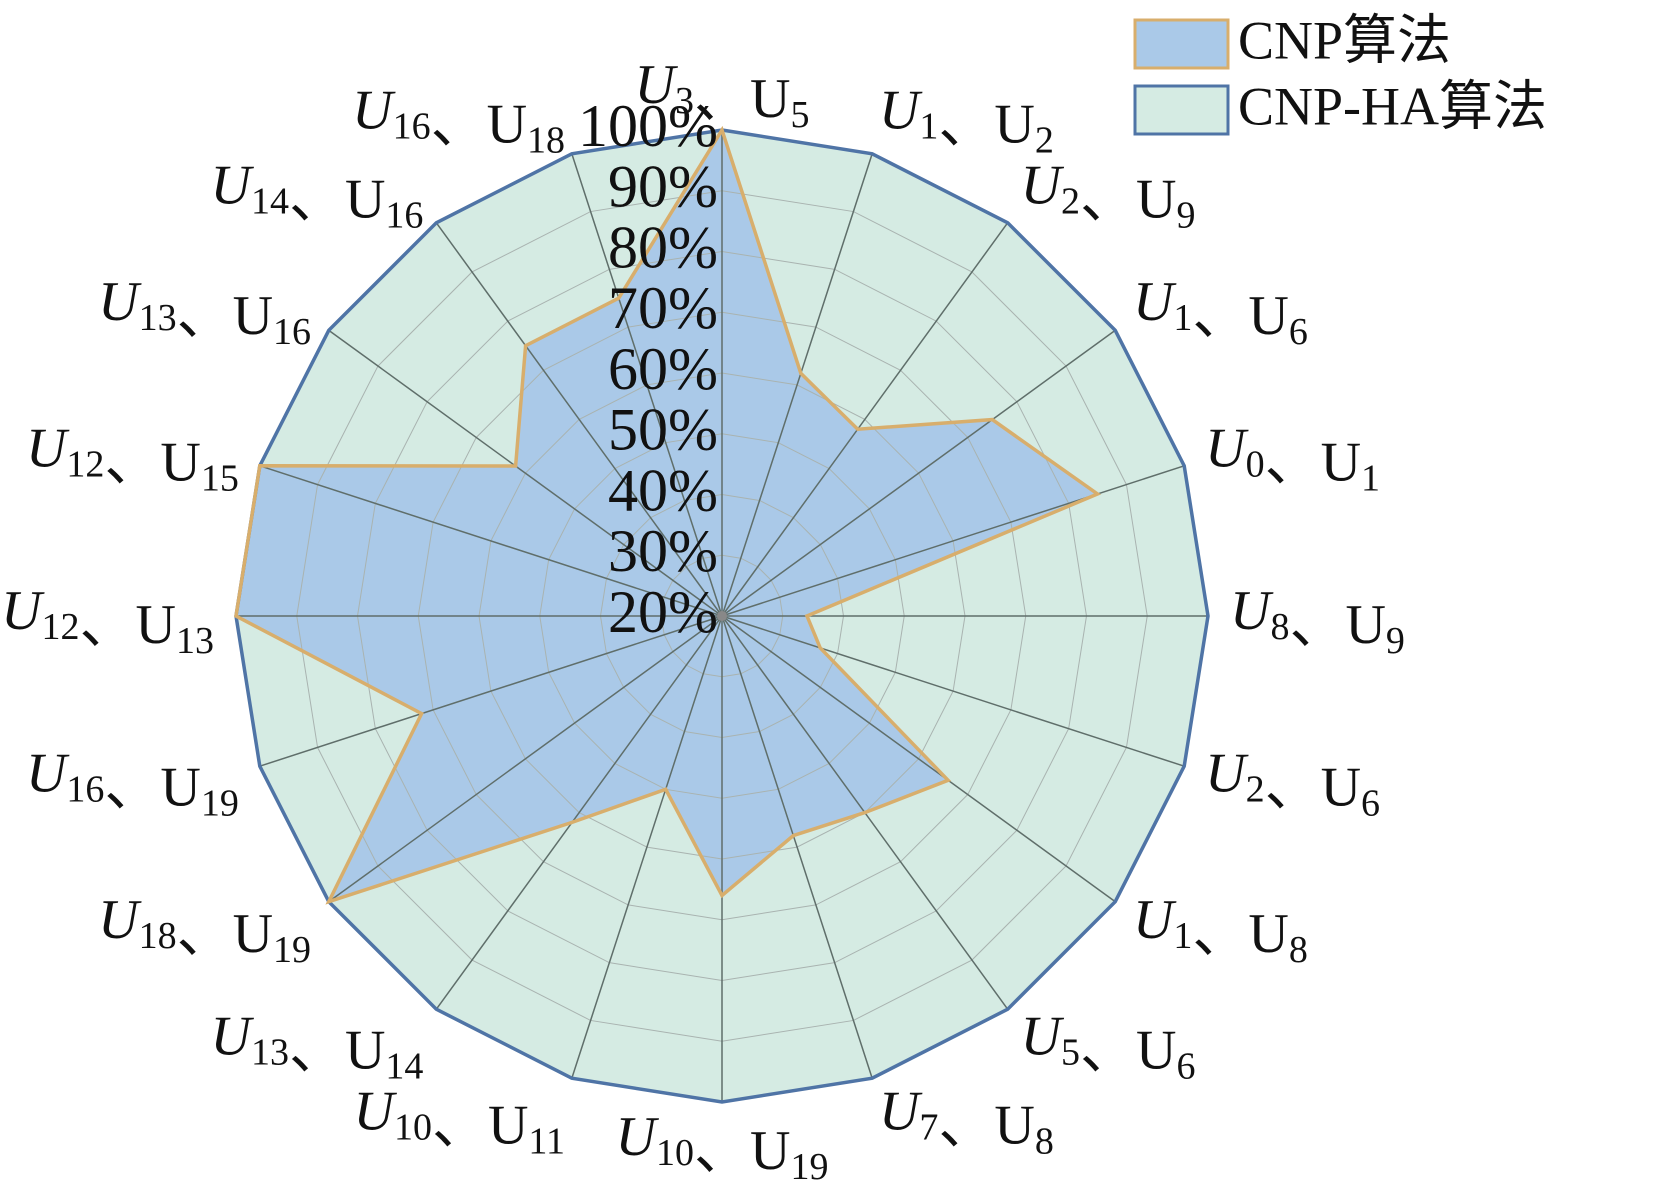  I want to click on category-label: U2、U9, so click(1108, 195).